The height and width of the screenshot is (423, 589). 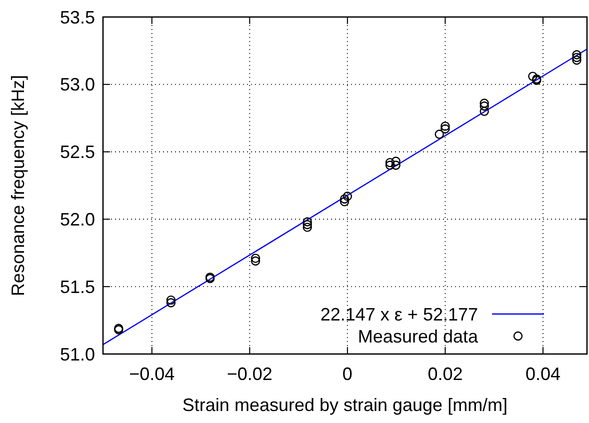 I want to click on y-axis-title: Resonance frequency [kHz], so click(x=18, y=185).